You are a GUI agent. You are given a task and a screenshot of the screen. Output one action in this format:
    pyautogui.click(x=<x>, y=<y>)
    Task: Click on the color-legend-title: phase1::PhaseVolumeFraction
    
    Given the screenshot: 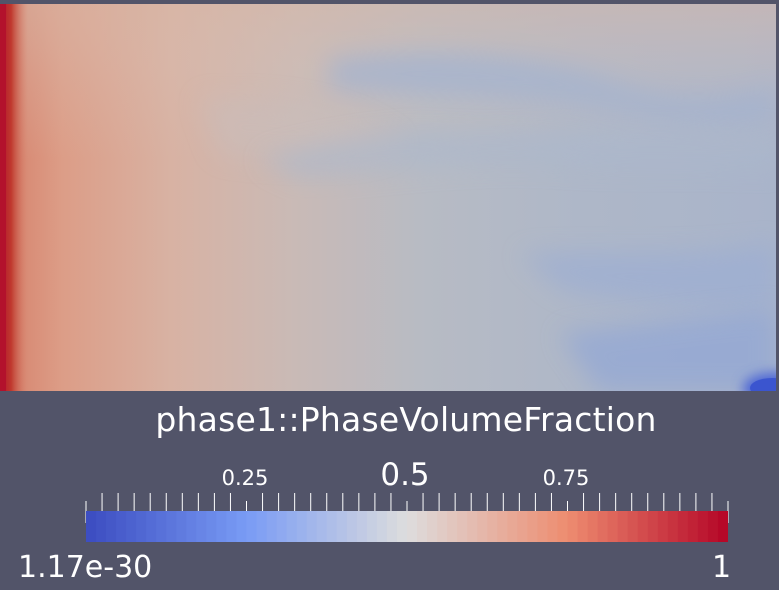 What is the action you would take?
    pyautogui.click(x=406, y=419)
    